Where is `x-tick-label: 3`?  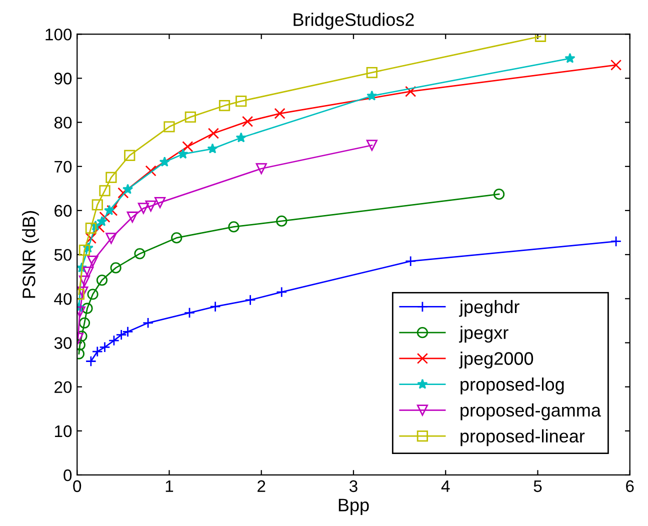 x-tick-label: 3 is located at coordinates (353, 486).